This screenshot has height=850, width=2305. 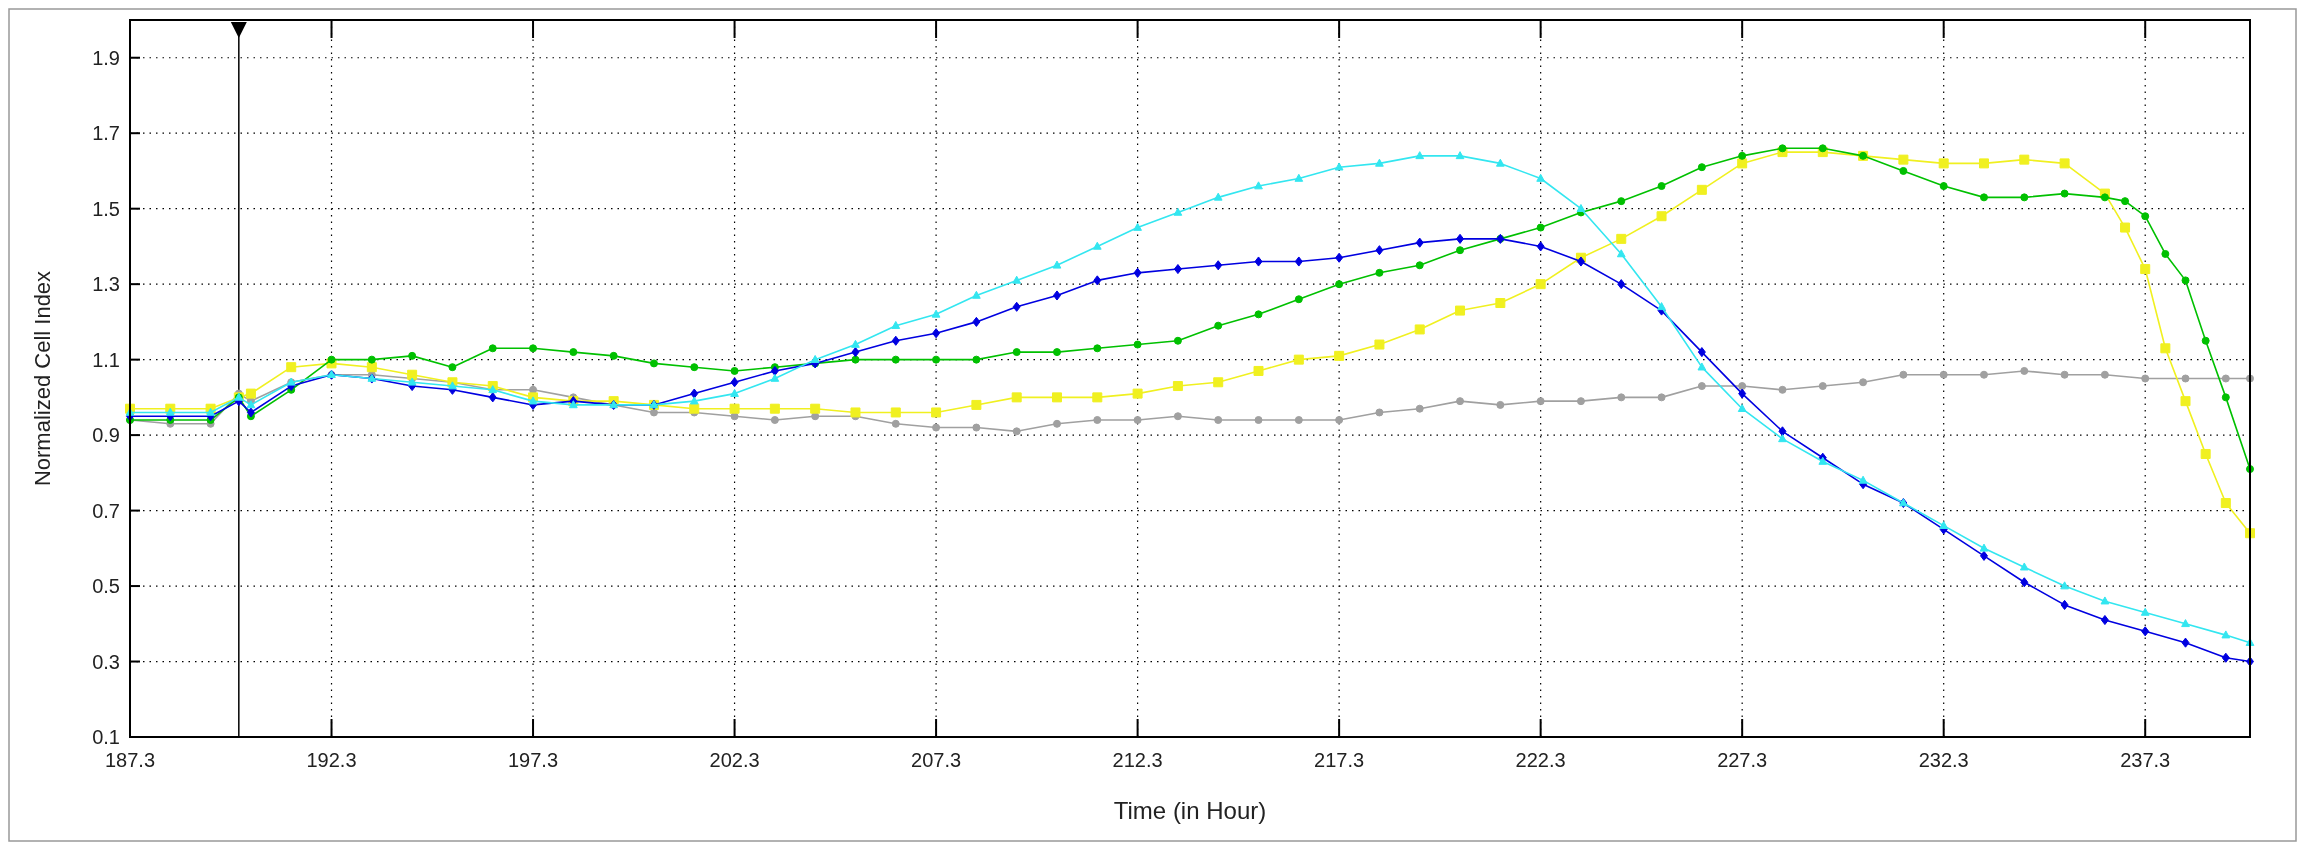 What do you see at coordinates (331, 760) in the screenshot?
I see `x-tick-label: 192.3` at bounding box center [331, 760].